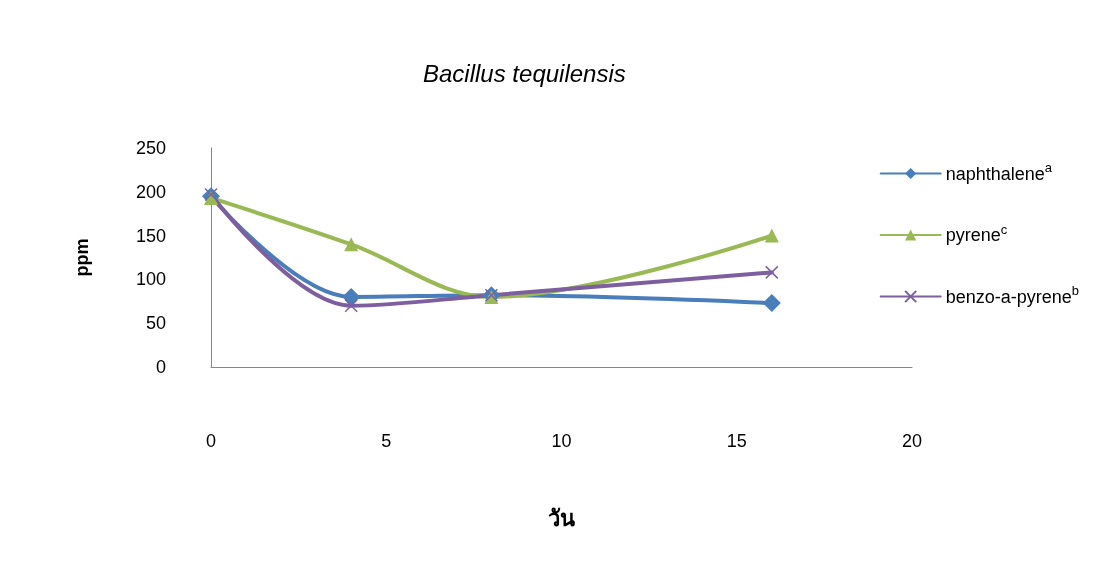  What do you see at coordinates (150, 148) in the screenshot?
I see `y-tick-label: 250` at bounding box center [150, 148].